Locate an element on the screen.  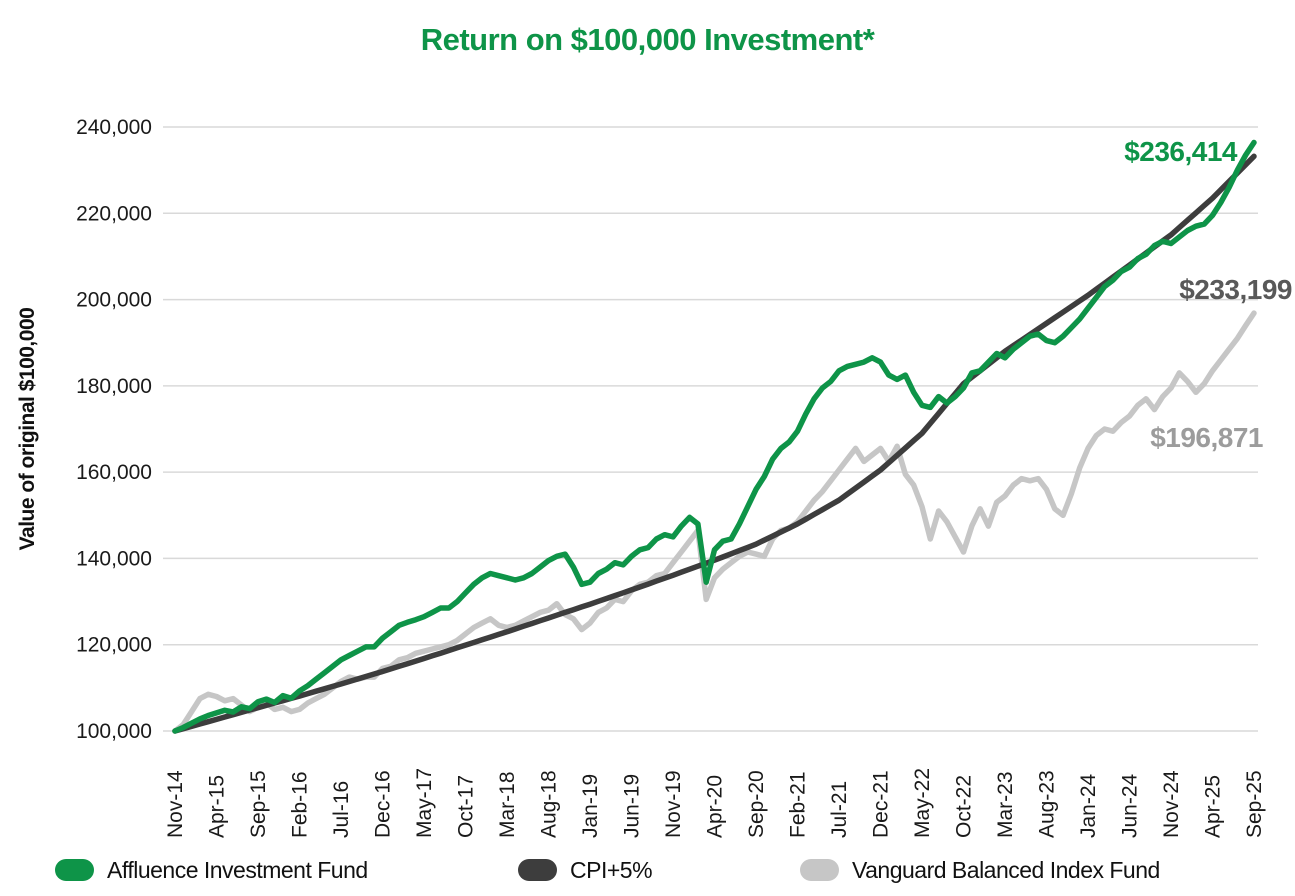
vanguard-swatch-icon is located at coordinates (819, 870).